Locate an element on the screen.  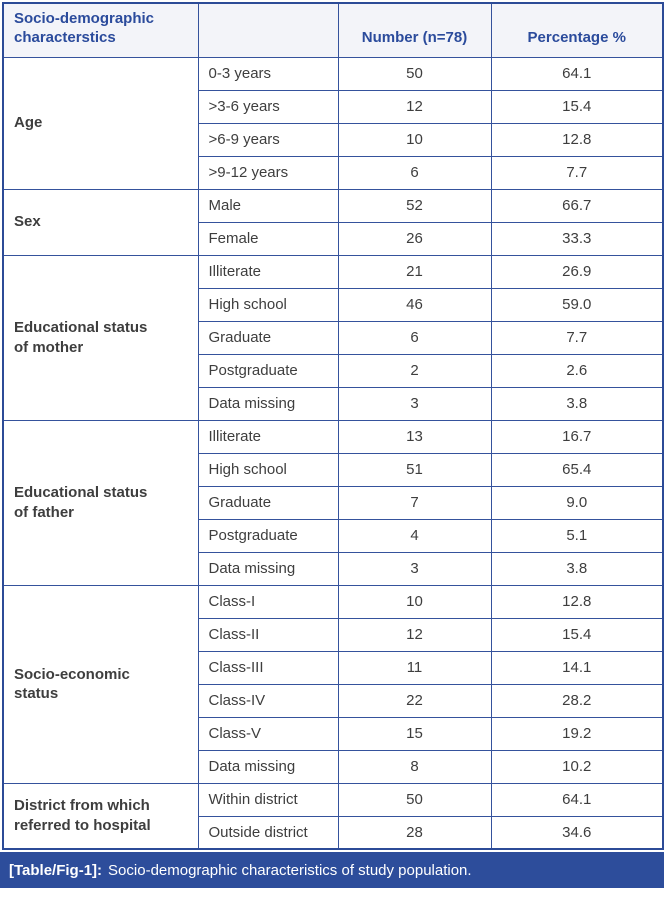
caption-label: [Table/Fig-1]: is located at coordinates (56, 870).